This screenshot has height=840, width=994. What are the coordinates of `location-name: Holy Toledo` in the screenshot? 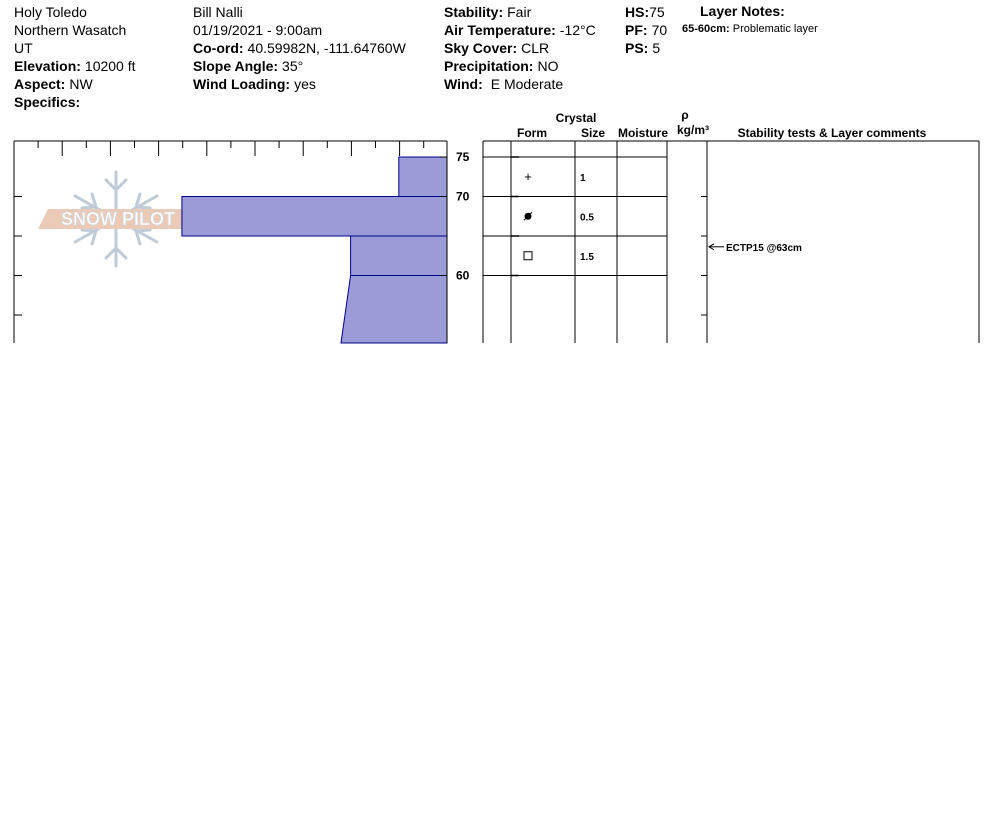 It's located at (50, 12).